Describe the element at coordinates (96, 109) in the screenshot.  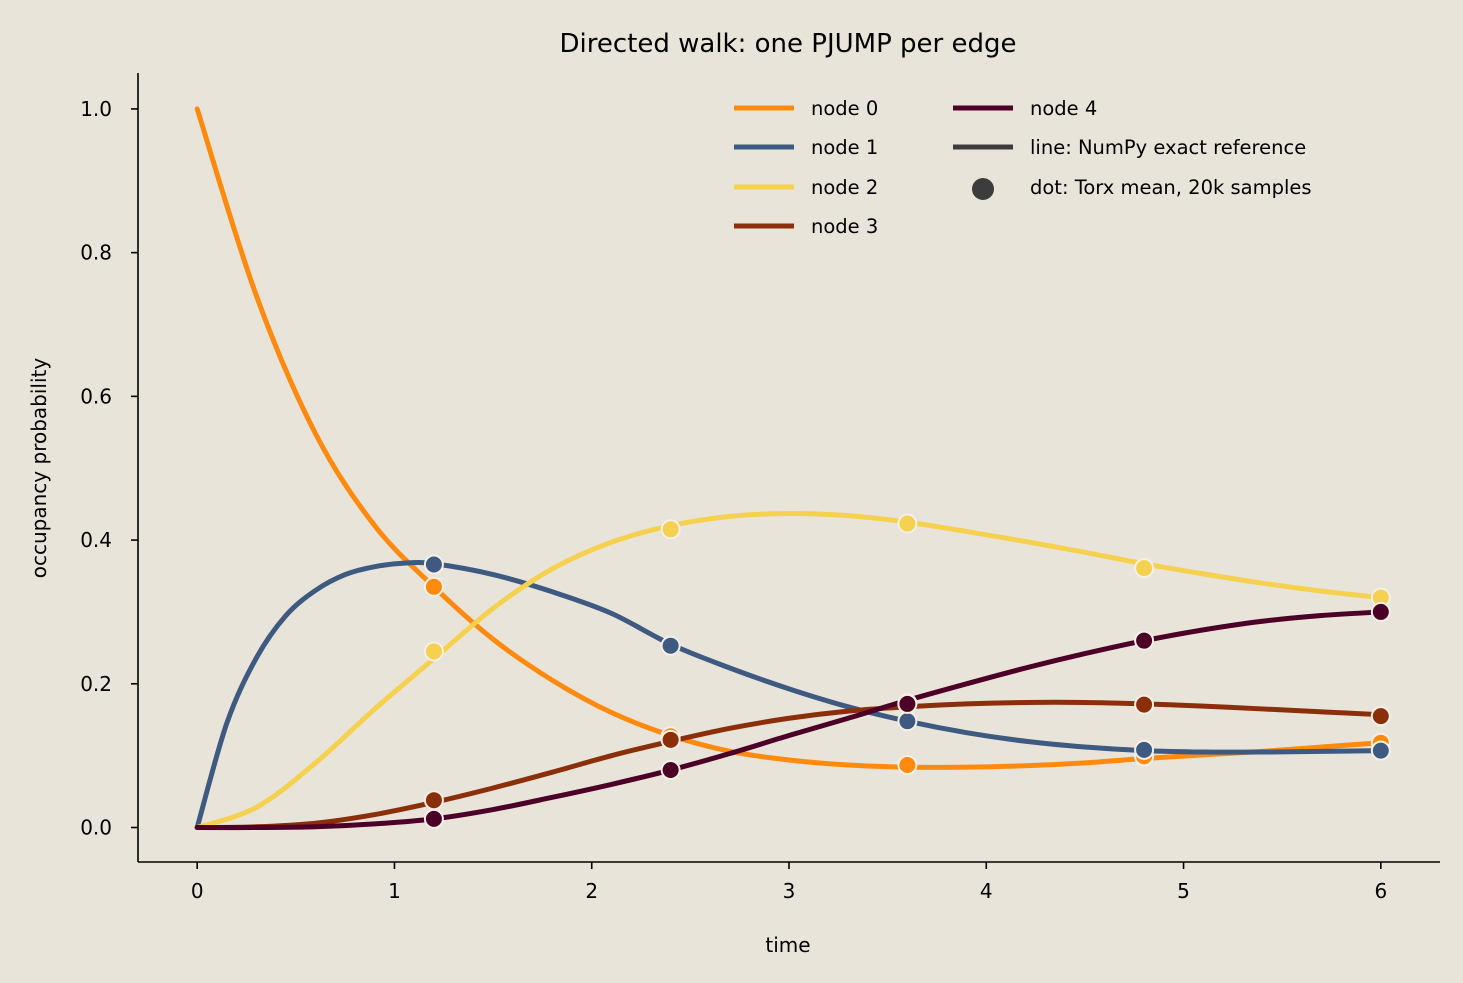
I see `y-tick-label: 1.0` at that location.